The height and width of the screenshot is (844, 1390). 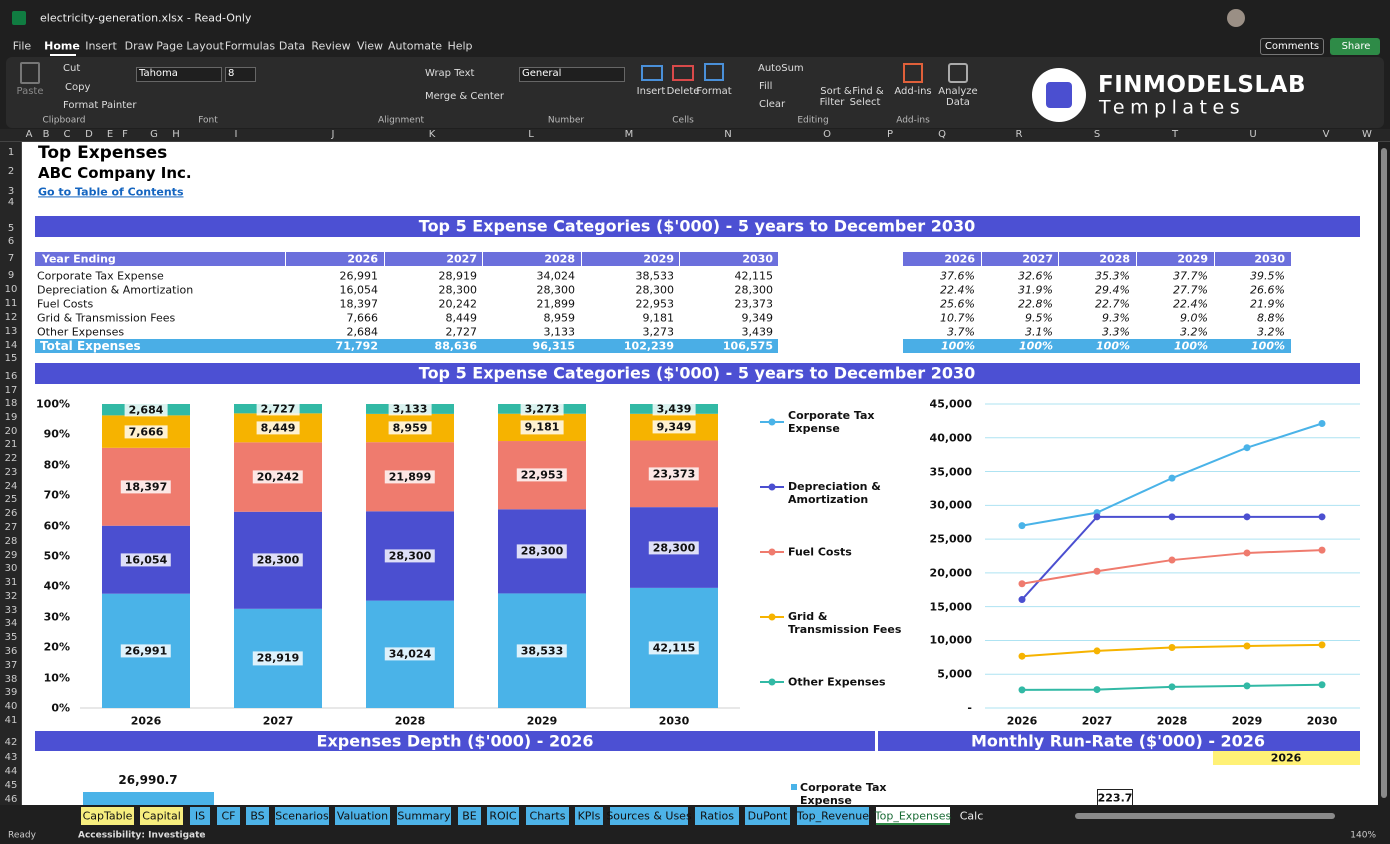 I want to click on clear: Clear, so click(x=772, y=104).